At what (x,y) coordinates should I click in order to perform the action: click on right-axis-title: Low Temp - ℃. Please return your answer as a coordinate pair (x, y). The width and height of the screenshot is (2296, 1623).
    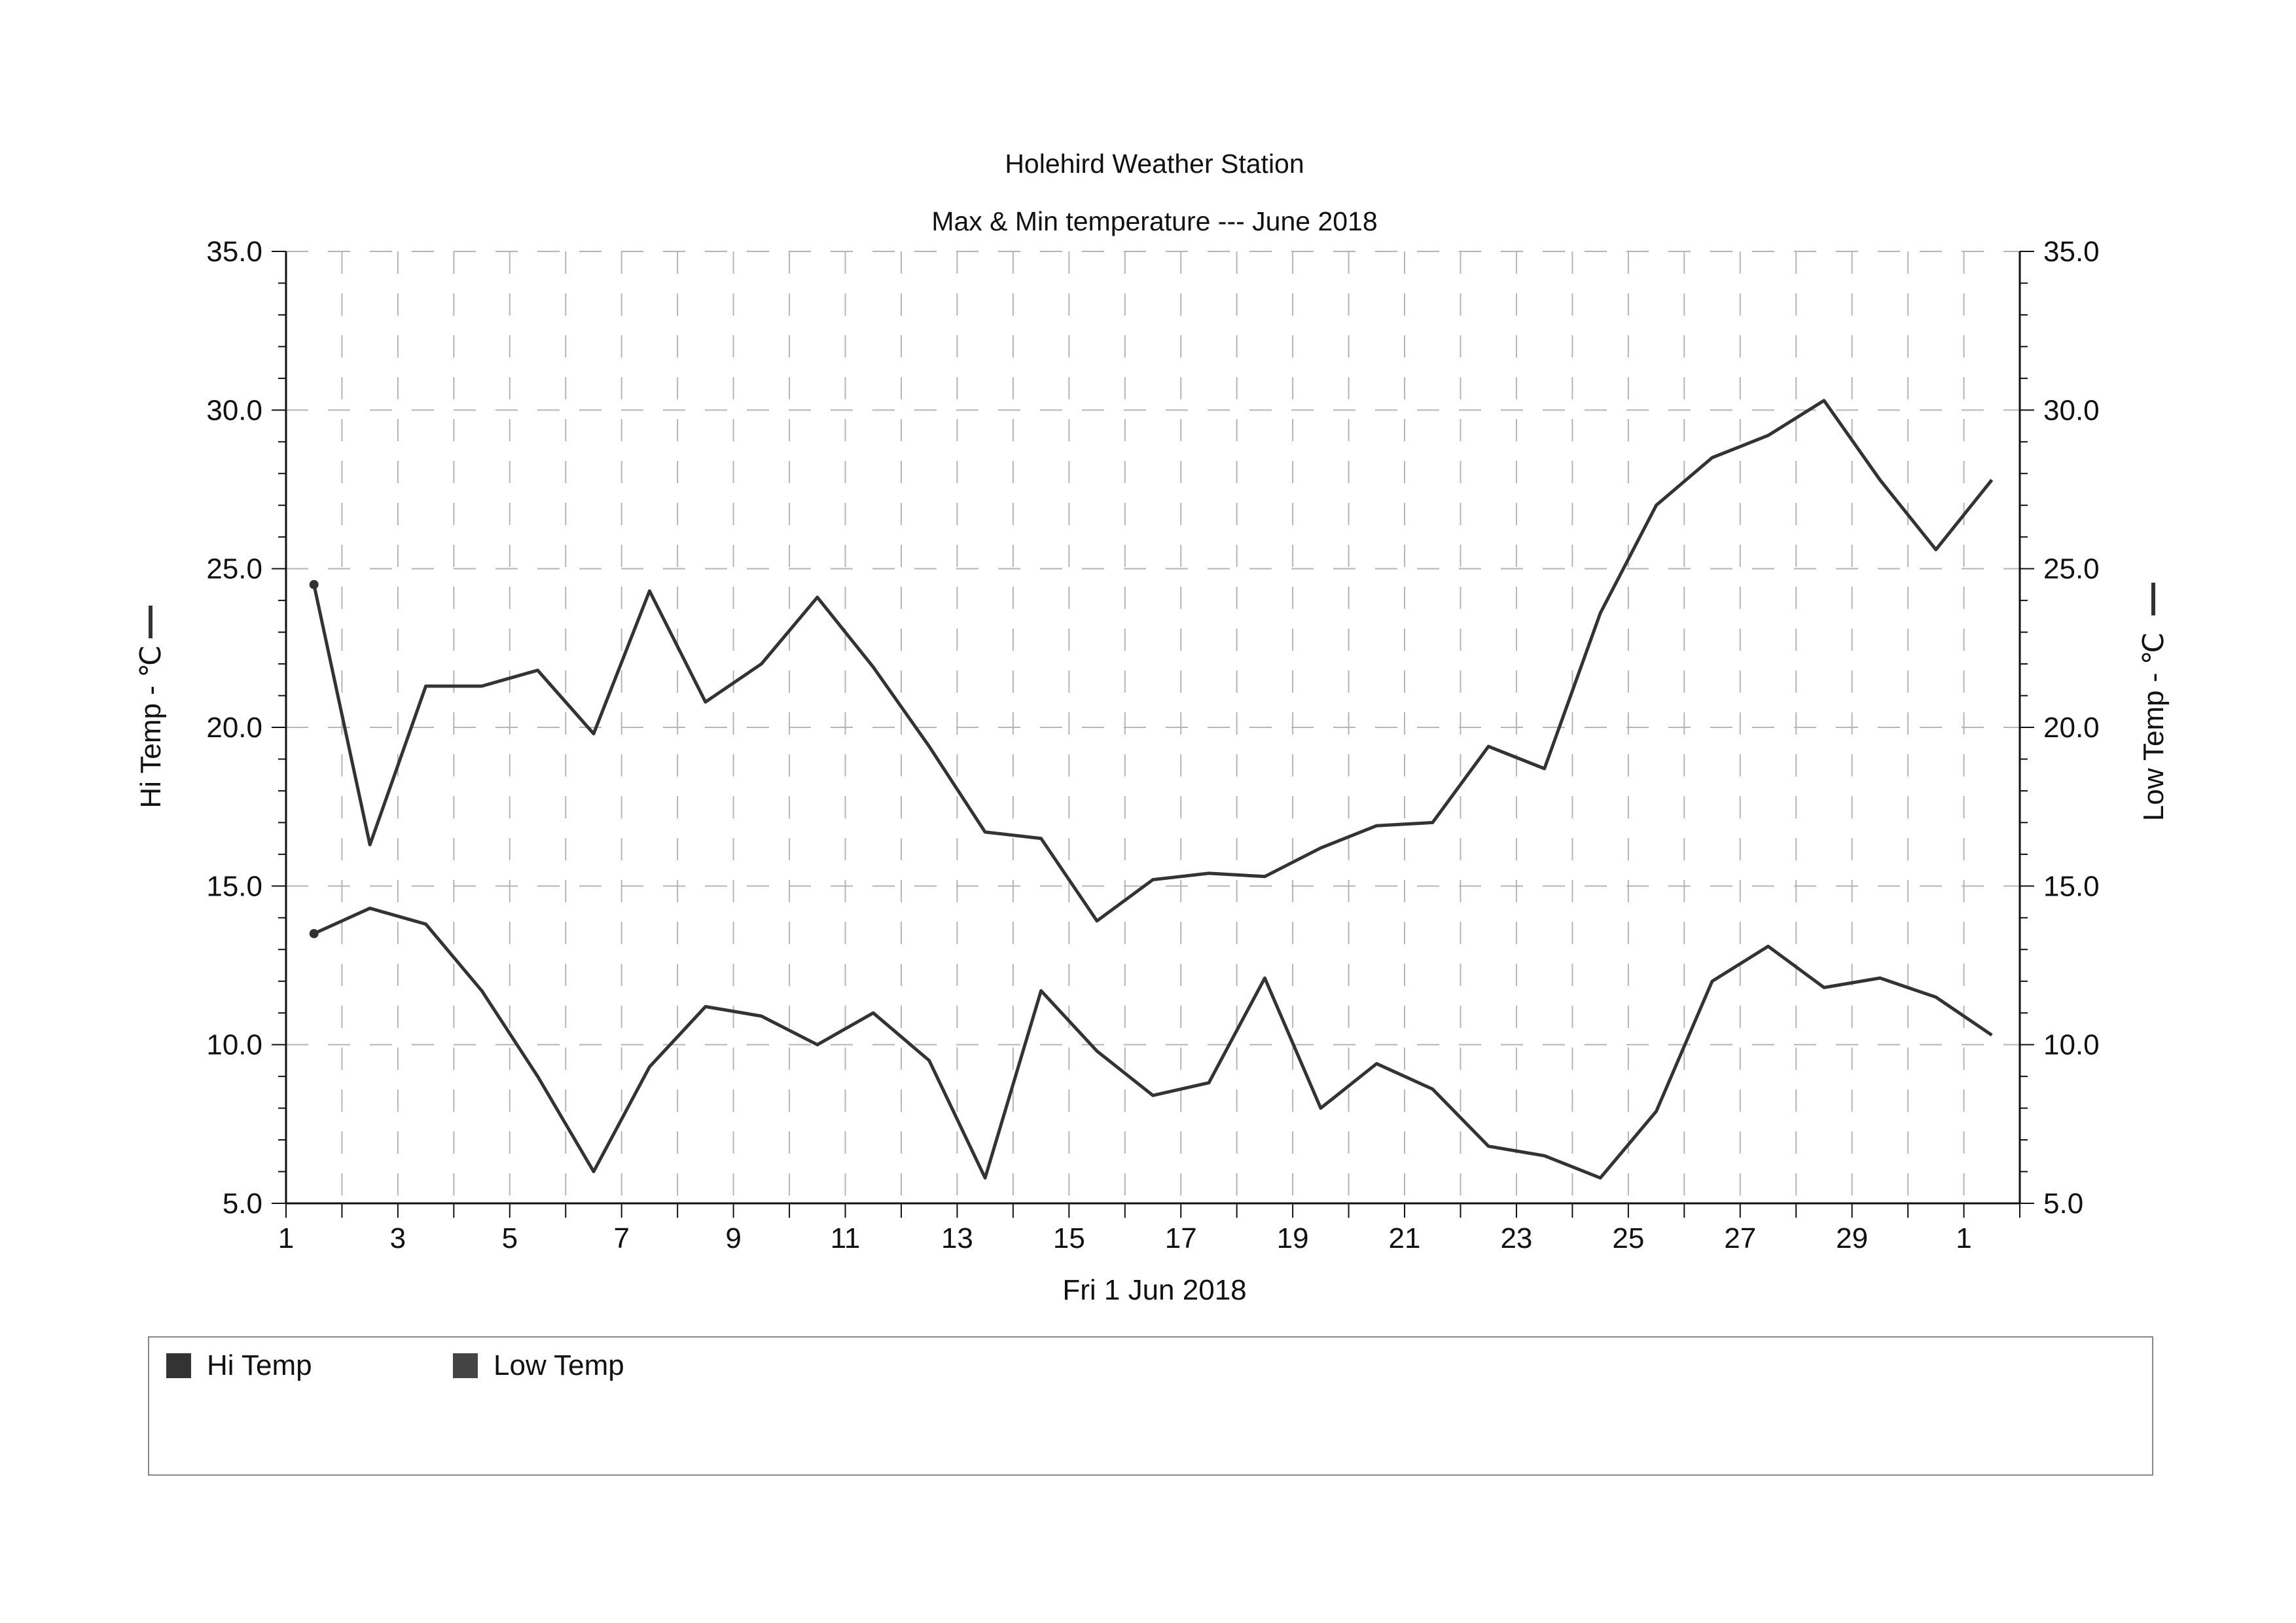
    Looking at the image, I should click on (2154, 702).